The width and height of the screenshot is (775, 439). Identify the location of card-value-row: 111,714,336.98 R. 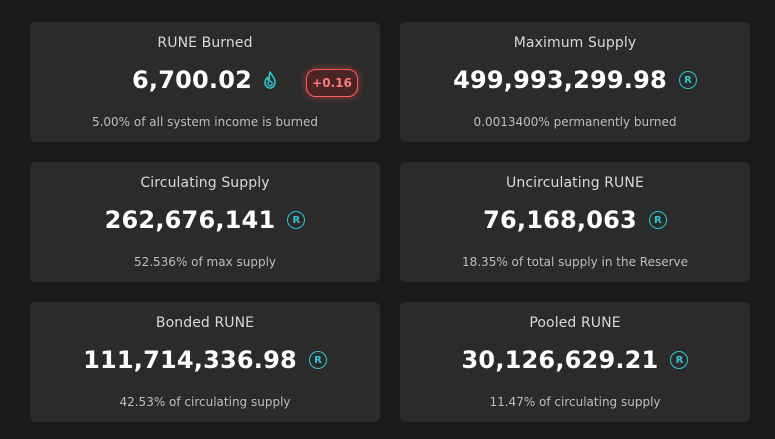
(205, 360).